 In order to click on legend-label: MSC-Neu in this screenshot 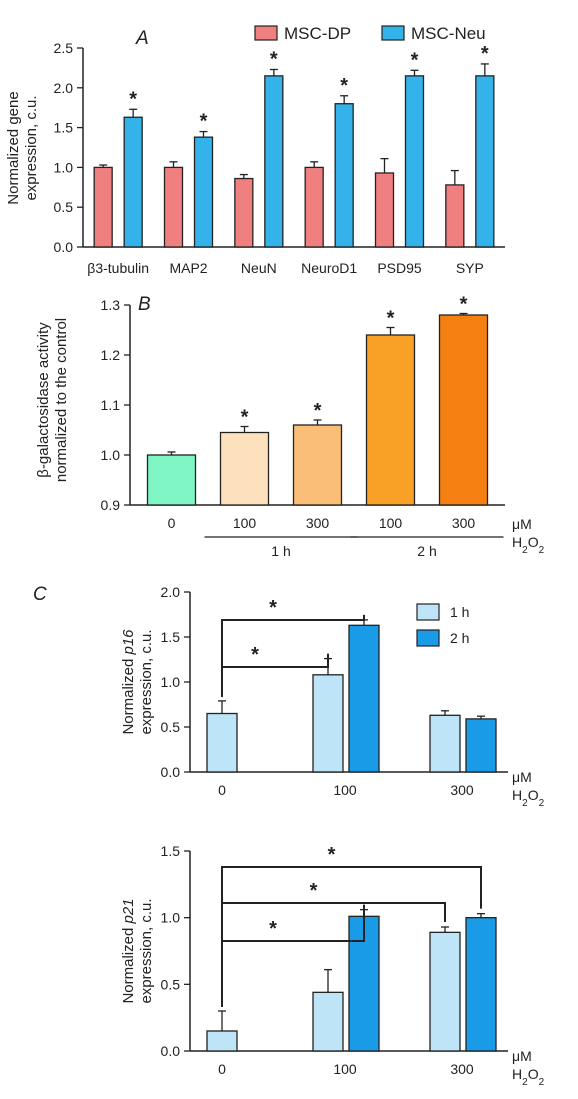, I will do `click(448, 33)`.